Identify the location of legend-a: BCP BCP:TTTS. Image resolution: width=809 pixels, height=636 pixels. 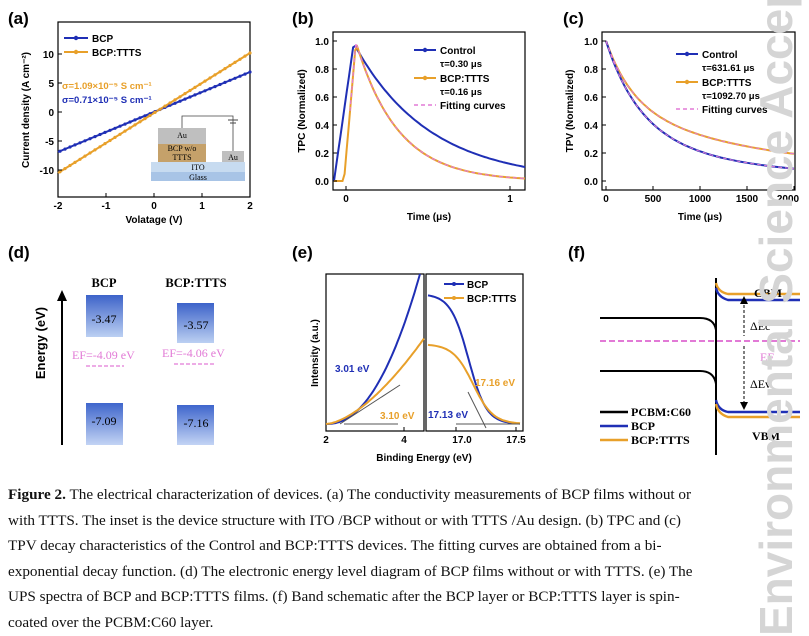
(103, 46).